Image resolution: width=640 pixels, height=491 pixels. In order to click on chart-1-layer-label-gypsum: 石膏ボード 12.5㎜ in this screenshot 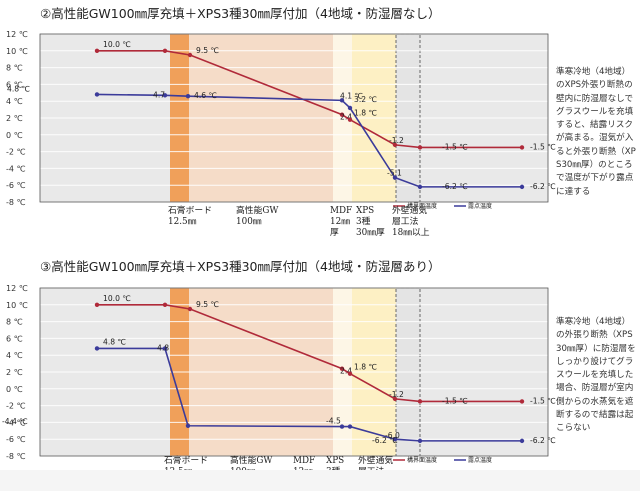, I will do `click(190, 216)`.